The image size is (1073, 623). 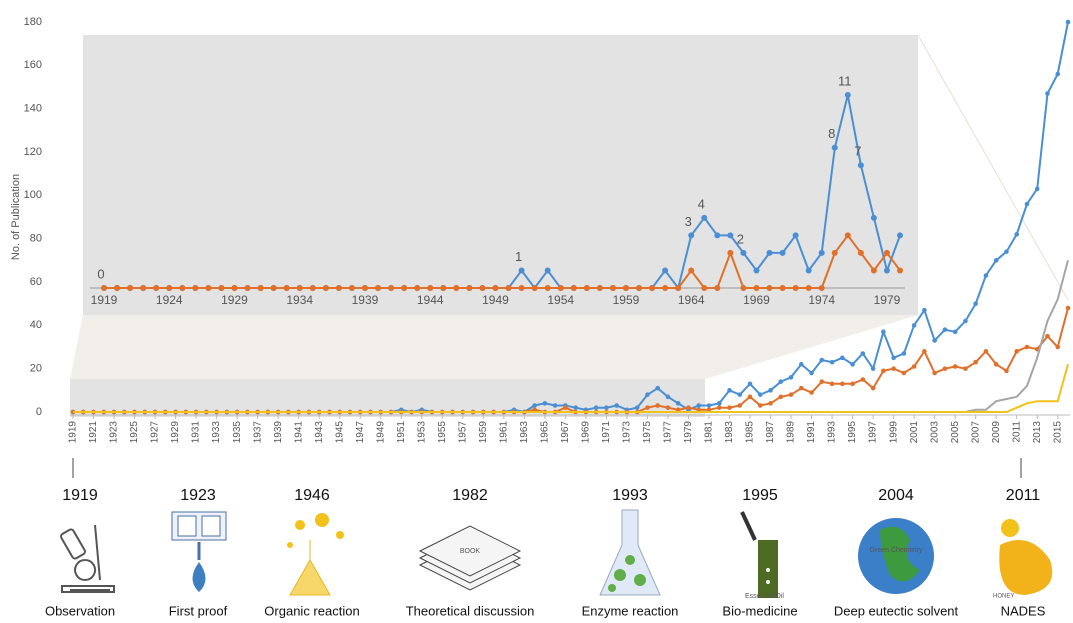 What do you see at coordinates (36, 369) in the screenshot?
I see `y-tick-label: 20` at bounding box center [36, 369].